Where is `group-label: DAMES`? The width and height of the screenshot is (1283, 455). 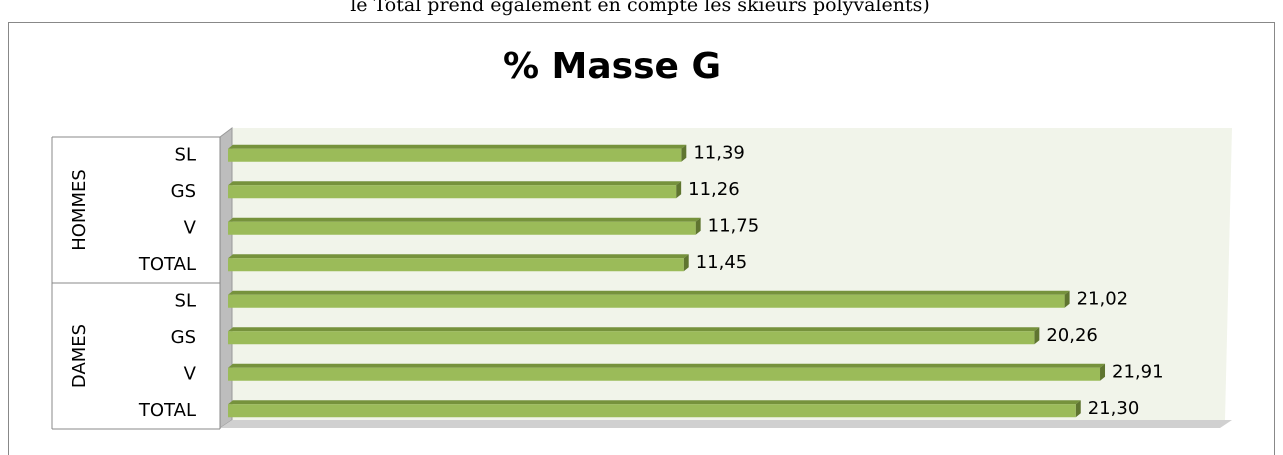
group-label: DAMES is located at coordinates (79, 356).